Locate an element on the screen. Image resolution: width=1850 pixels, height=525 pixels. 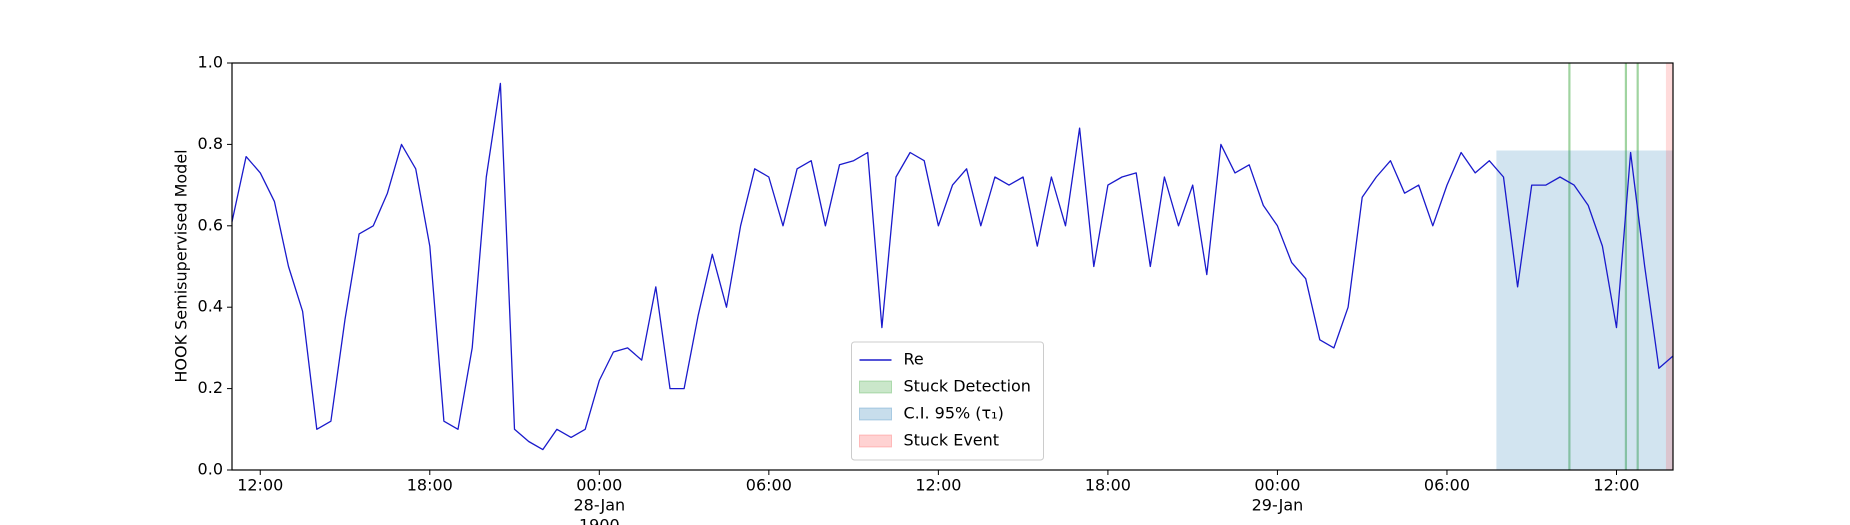
legend-label: Stuck Detection is located at coordinates (967, 386).